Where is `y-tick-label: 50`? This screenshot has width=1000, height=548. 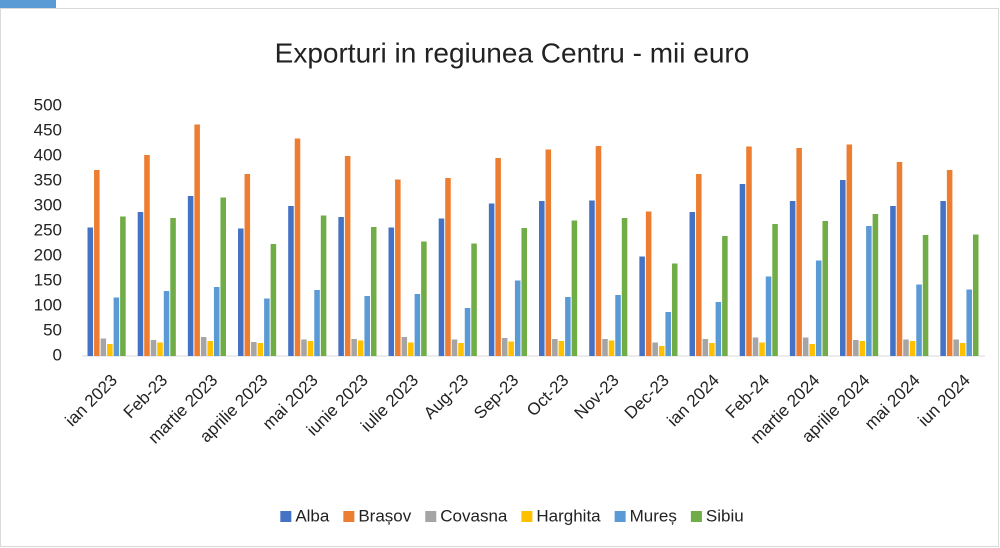 y-tick-label: 50 is located at coordinates (52, 329).